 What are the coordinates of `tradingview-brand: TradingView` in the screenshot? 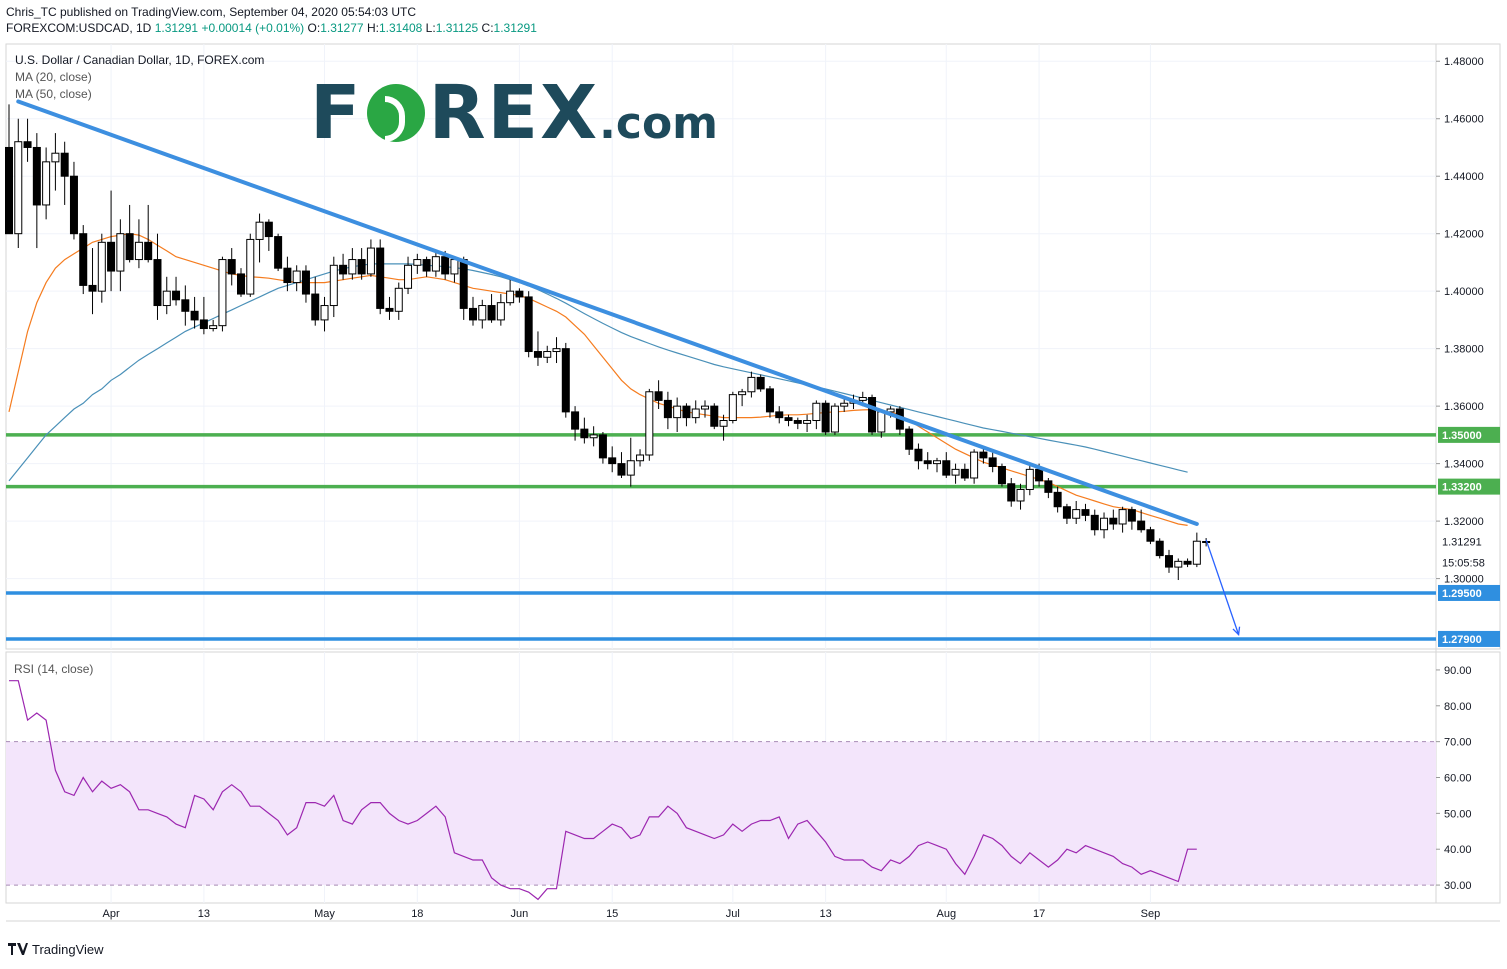 It's located at (56, 949).